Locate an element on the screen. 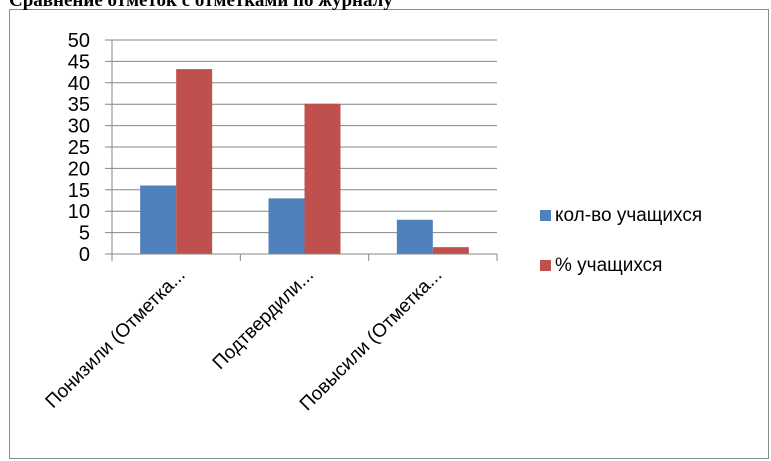 The image size is (771, 461). y-tick-label: 35 is located at coordinates (79, 105).